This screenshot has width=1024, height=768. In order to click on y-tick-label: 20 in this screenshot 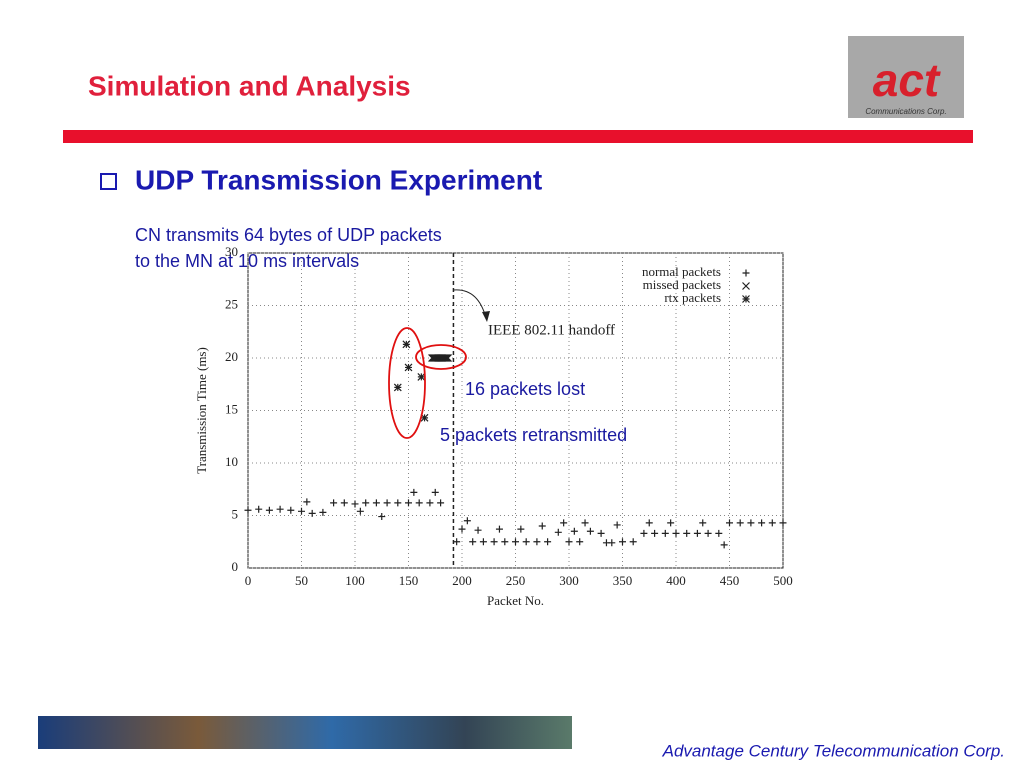, I will do `click(231, 356)`.